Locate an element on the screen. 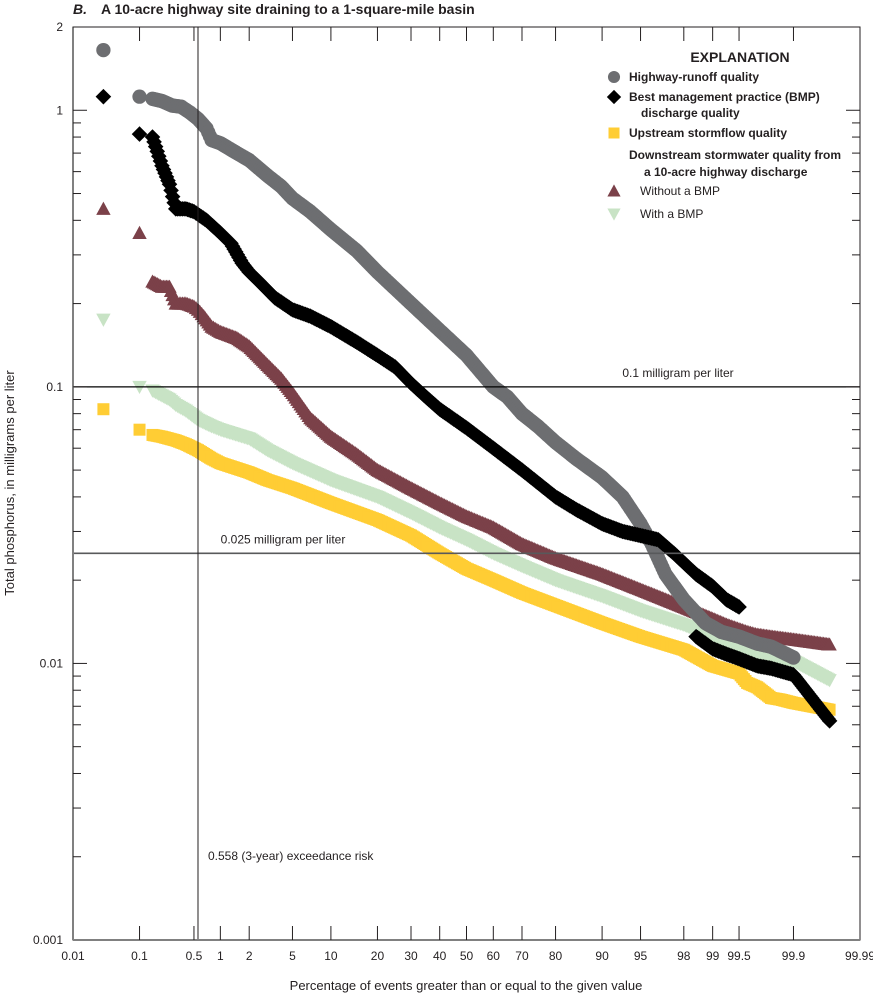 The image size is (873, 994). x-tick-label: 40 is located at coordinates (440, 956).